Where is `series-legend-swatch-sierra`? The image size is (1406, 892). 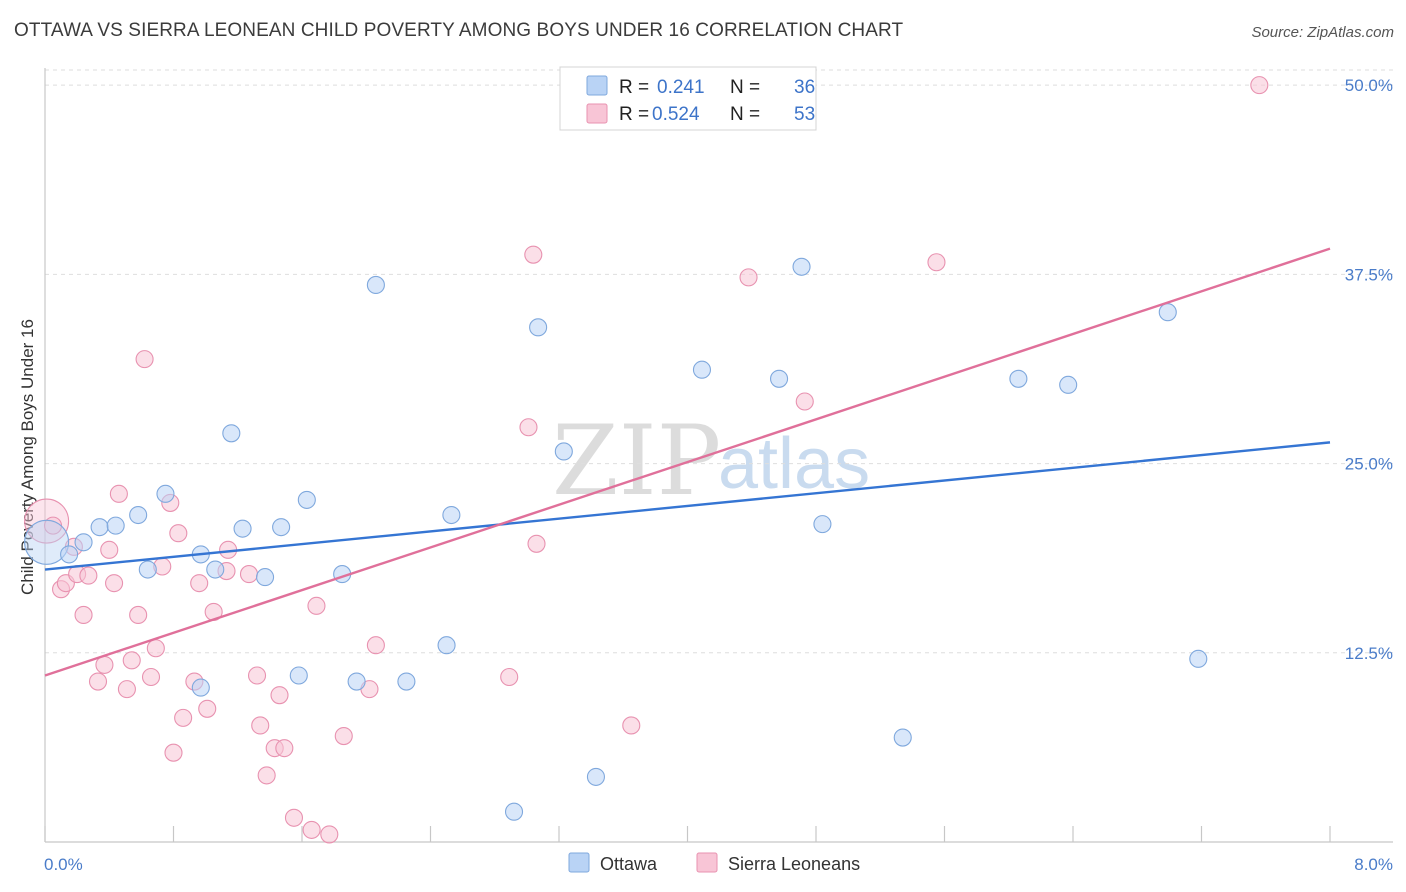
series-legend-swatch-sierra is located at coordinates (707, 862).